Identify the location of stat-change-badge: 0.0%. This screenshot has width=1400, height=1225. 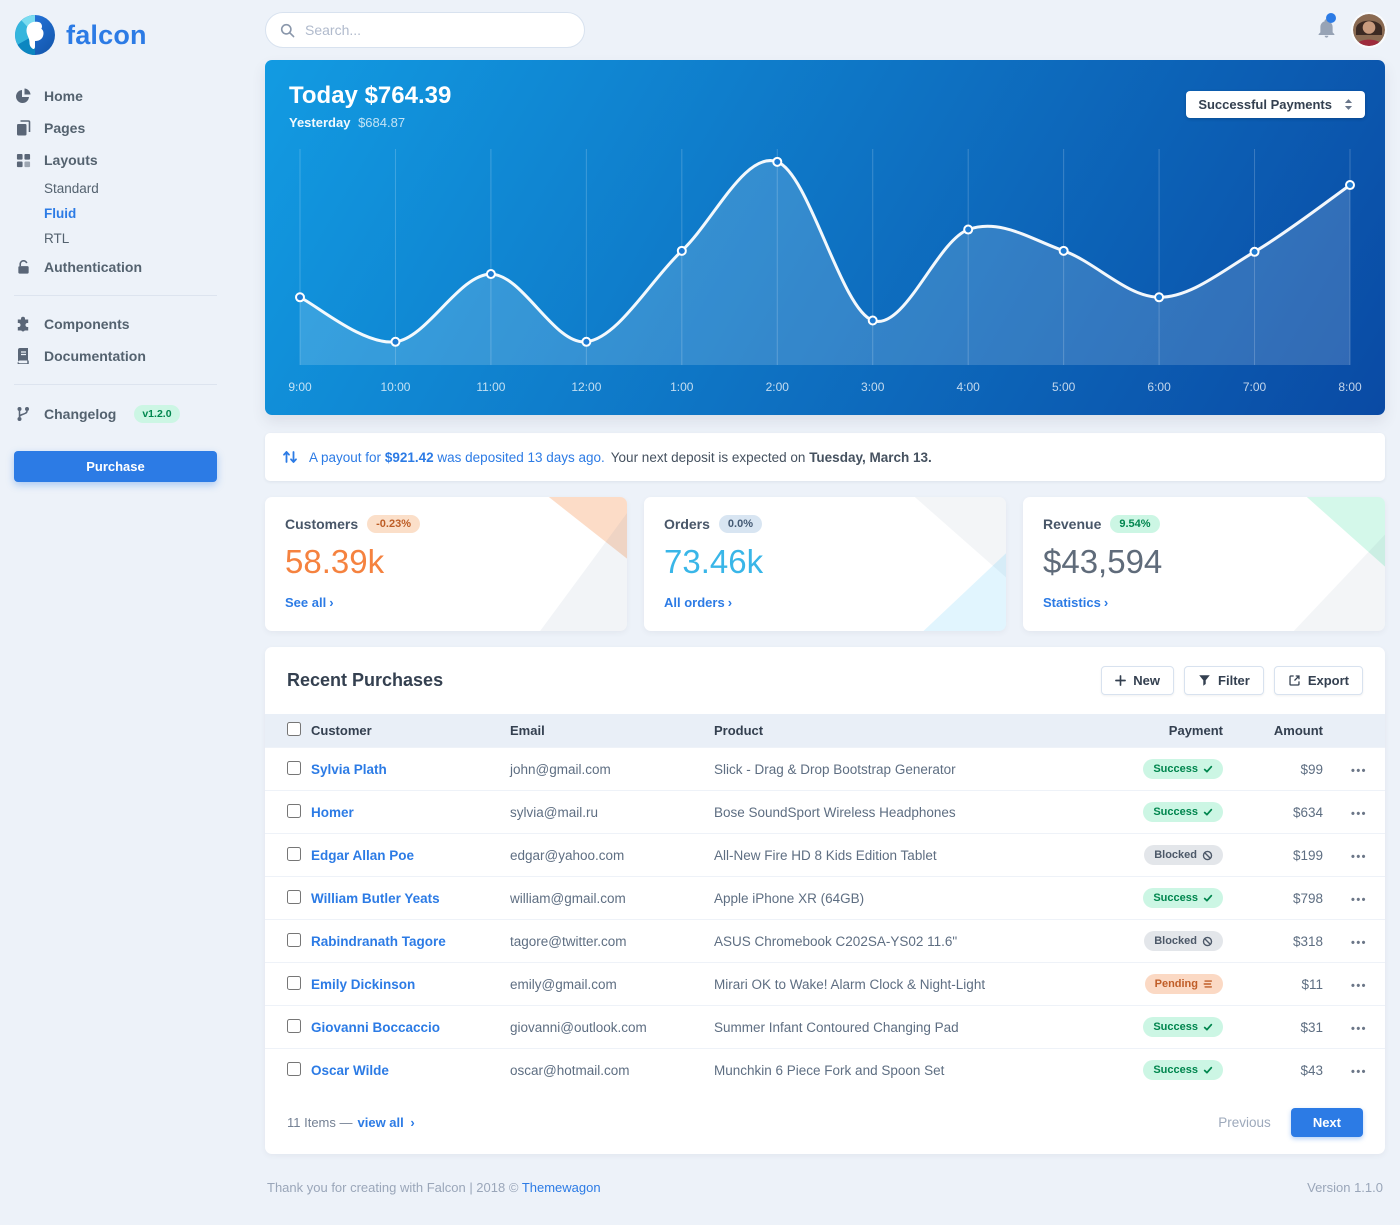
(740, 524).